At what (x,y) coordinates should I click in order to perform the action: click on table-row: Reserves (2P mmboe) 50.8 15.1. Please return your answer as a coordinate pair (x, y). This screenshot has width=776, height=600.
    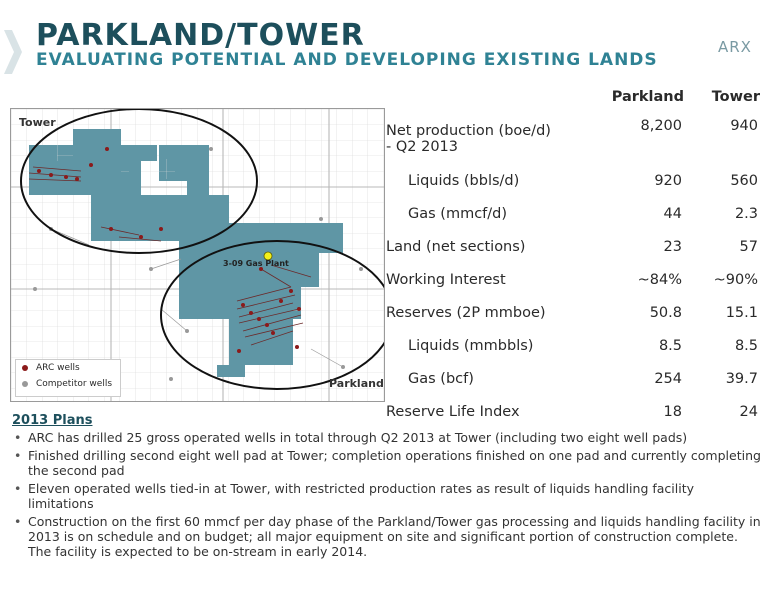
    Looking at the image, I should click on (576, 312).